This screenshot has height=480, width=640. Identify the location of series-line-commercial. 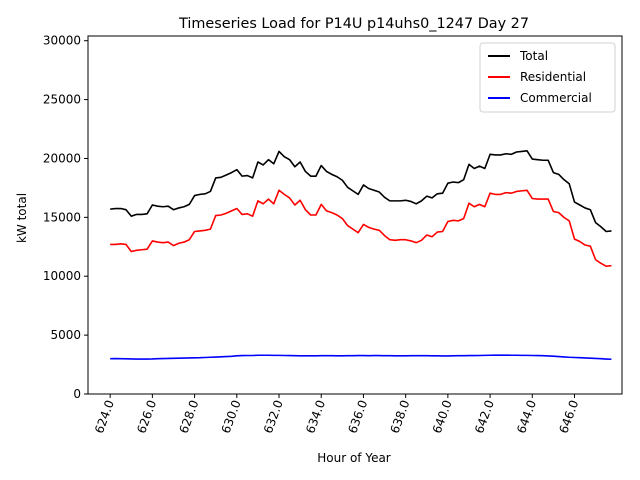
(361, 357).